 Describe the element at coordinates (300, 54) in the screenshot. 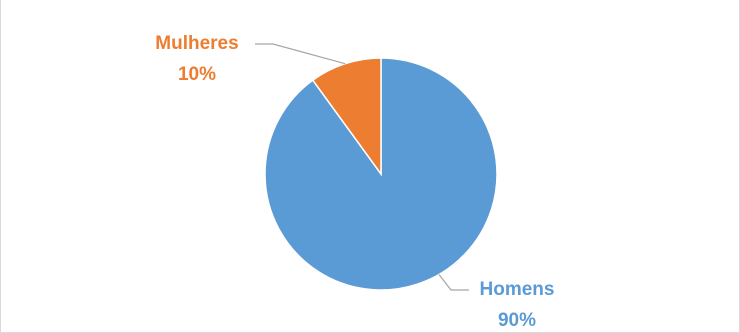

I see `leader-line-mulheres` at that location.